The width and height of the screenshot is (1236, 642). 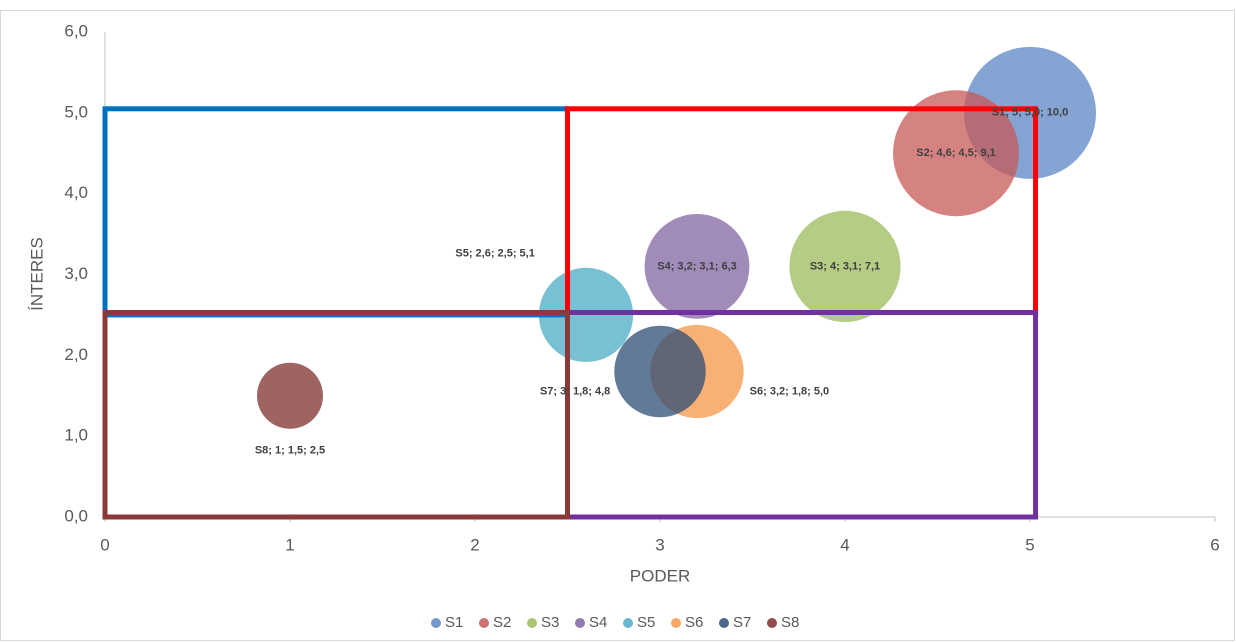 I want to click on data-label: S5; 2,6; 2,5; 5,1, so click(x=495, y=254).